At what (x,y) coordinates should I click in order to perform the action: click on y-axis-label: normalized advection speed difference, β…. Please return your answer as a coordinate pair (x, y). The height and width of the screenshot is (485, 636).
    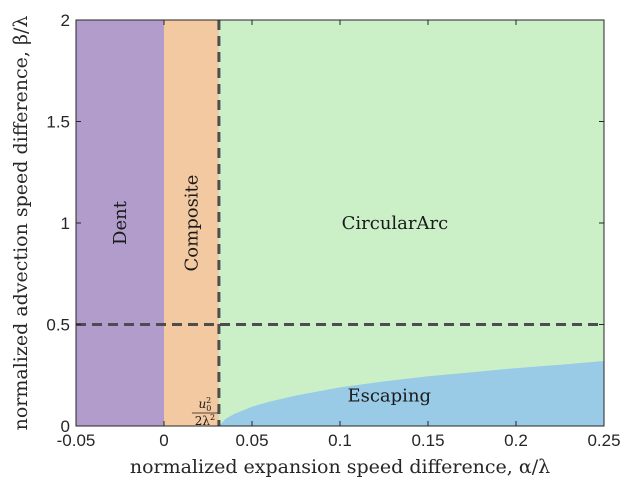
    Looking at the image, I should click on (21, 223).